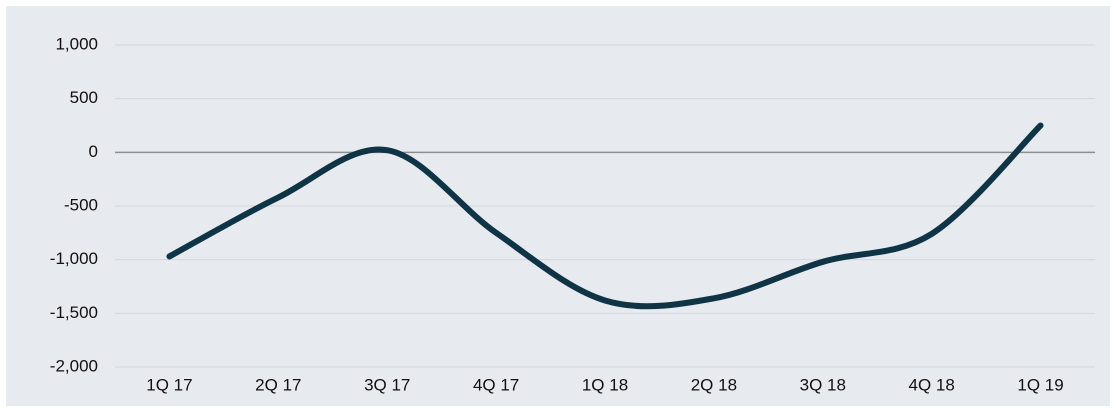  Describe the element at coordinates (932, 384) in the screenshot. I see `x-tick-label: 4Q 18` at that location.